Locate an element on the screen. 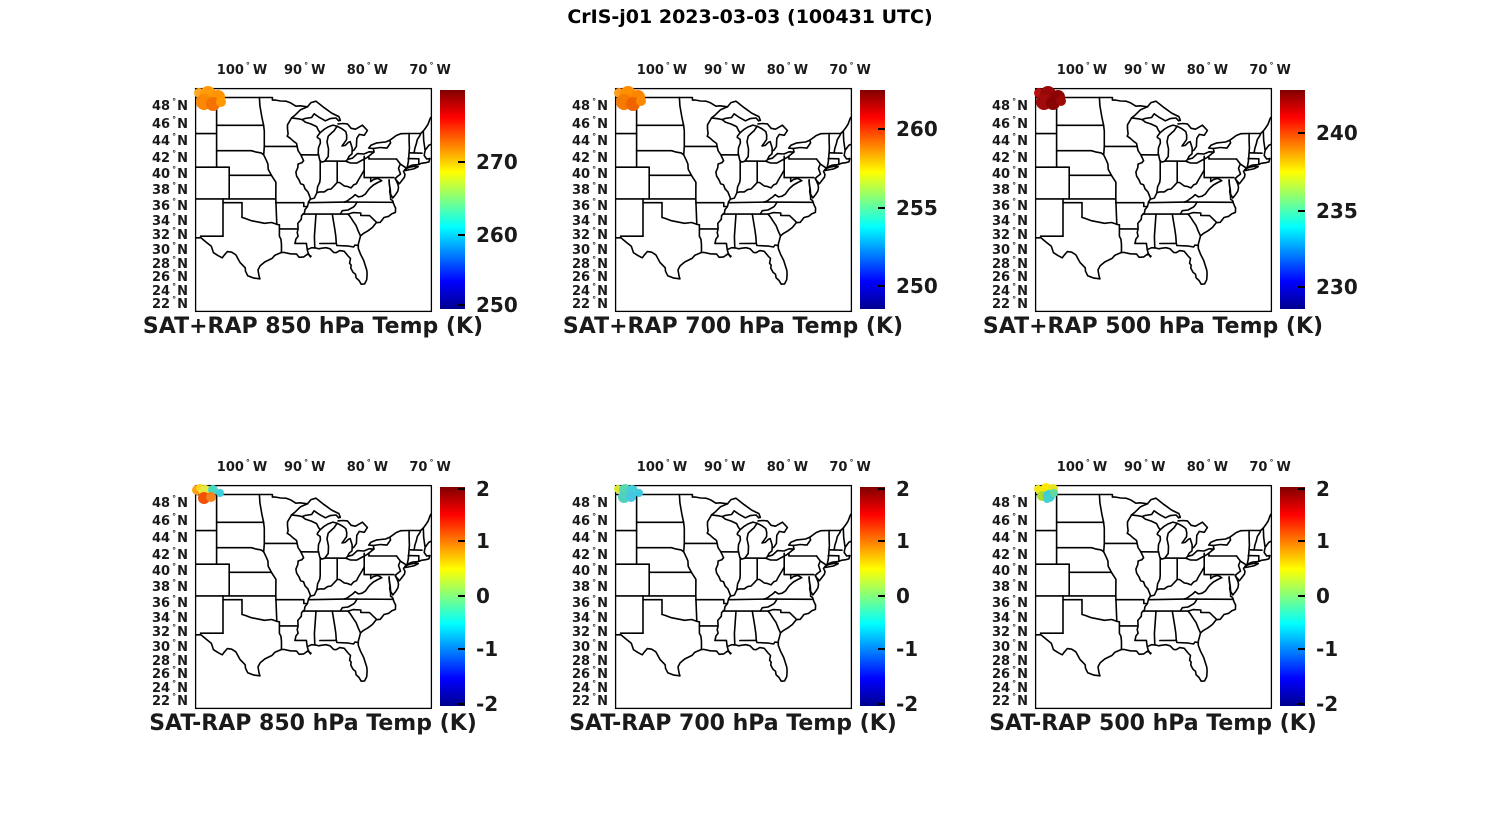  colorbar-tick-label: 1 is located at coordinates (1323, 541).